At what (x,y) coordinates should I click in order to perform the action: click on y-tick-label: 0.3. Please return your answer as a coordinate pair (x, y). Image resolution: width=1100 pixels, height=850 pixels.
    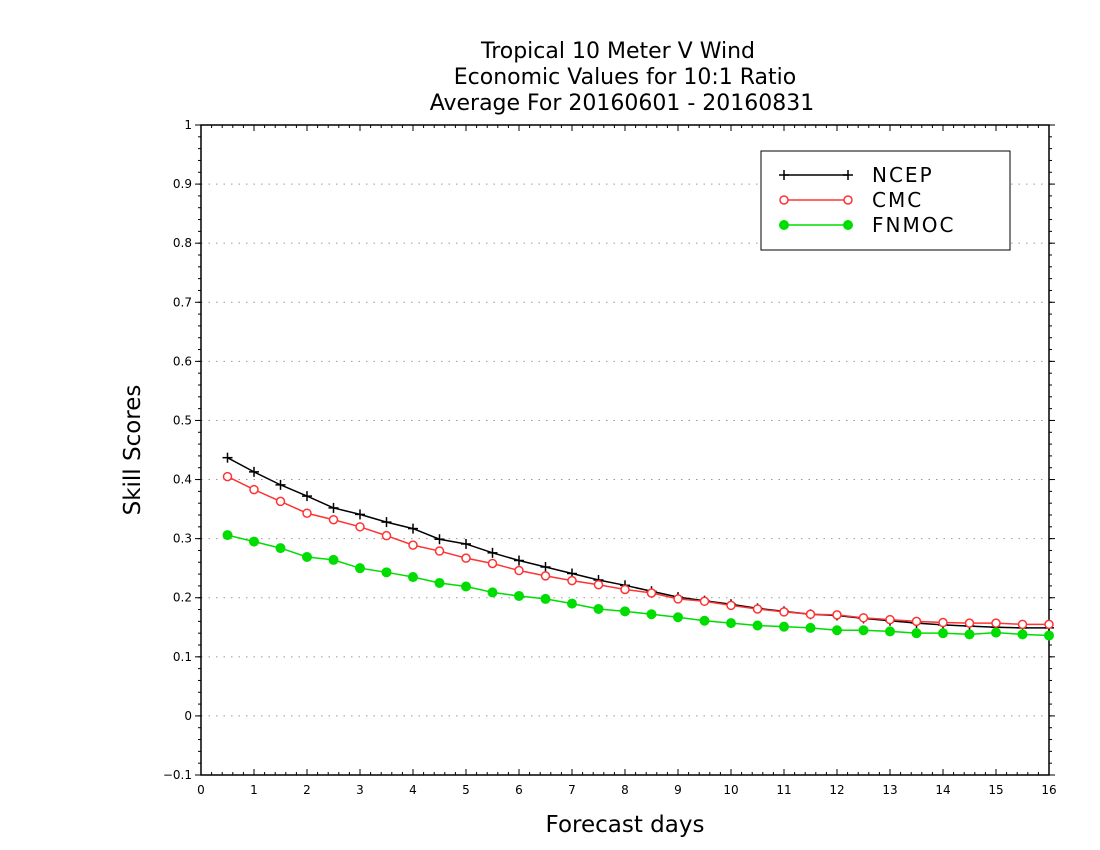
    Looking at the image, I should click on (182, 539).